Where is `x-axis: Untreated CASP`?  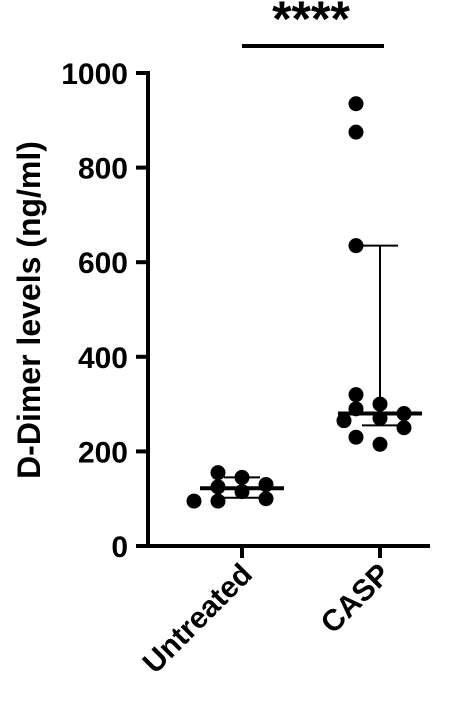 x-axis: Untreated CASP is located at coordinates (283, 612).